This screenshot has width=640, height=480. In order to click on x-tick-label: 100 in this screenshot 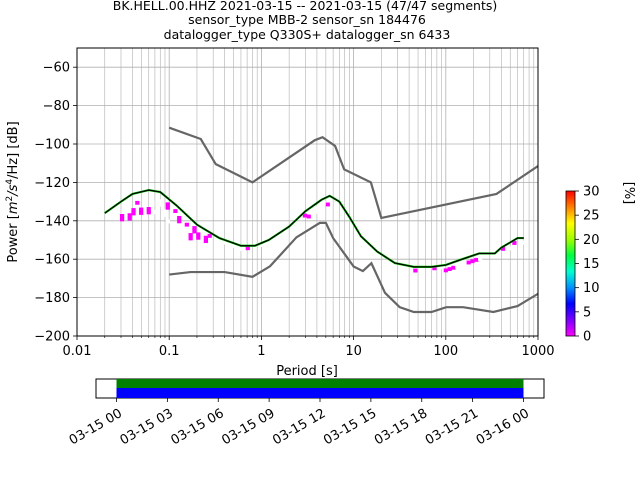, I will do `click(445, 351)`.